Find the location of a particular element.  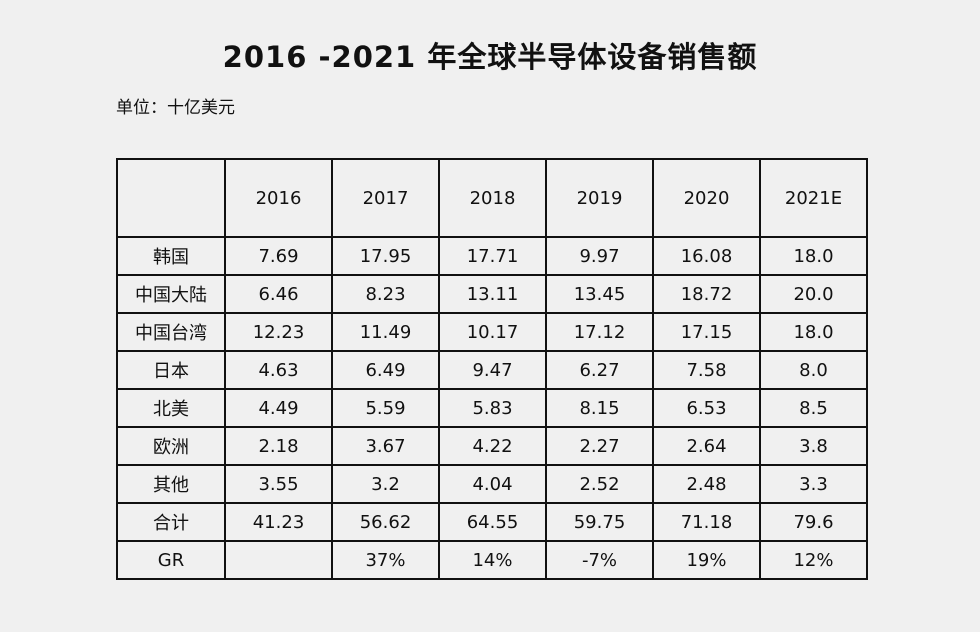

table-cell: 12.23 is located at coordinates (278, 332).